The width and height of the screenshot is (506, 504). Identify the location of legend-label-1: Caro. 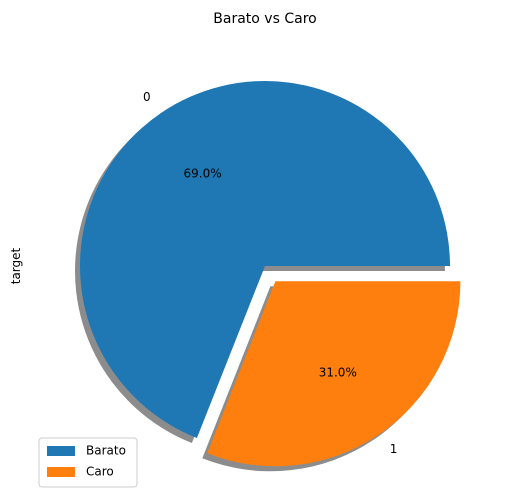
(100, 472).